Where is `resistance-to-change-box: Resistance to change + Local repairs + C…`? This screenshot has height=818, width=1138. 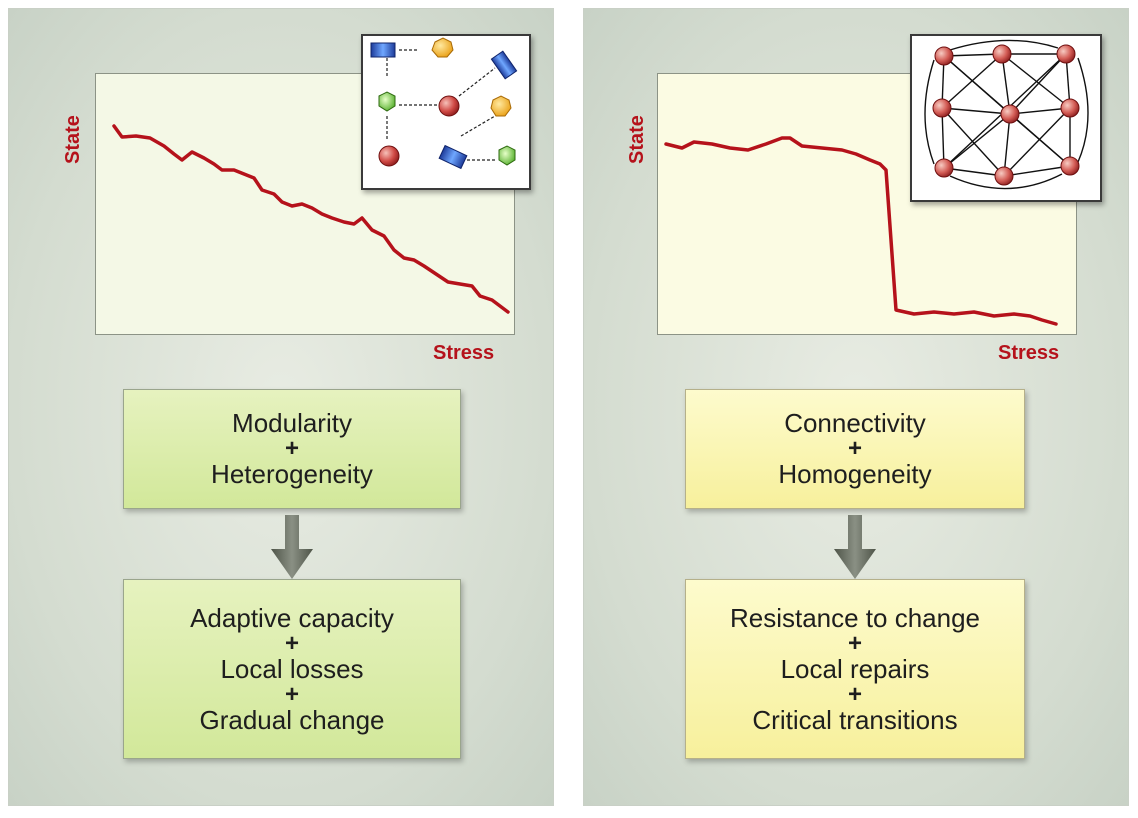 resistance-to-change-box: Resistance to change + Local repairs + C… is located at coordinates (855, 669).